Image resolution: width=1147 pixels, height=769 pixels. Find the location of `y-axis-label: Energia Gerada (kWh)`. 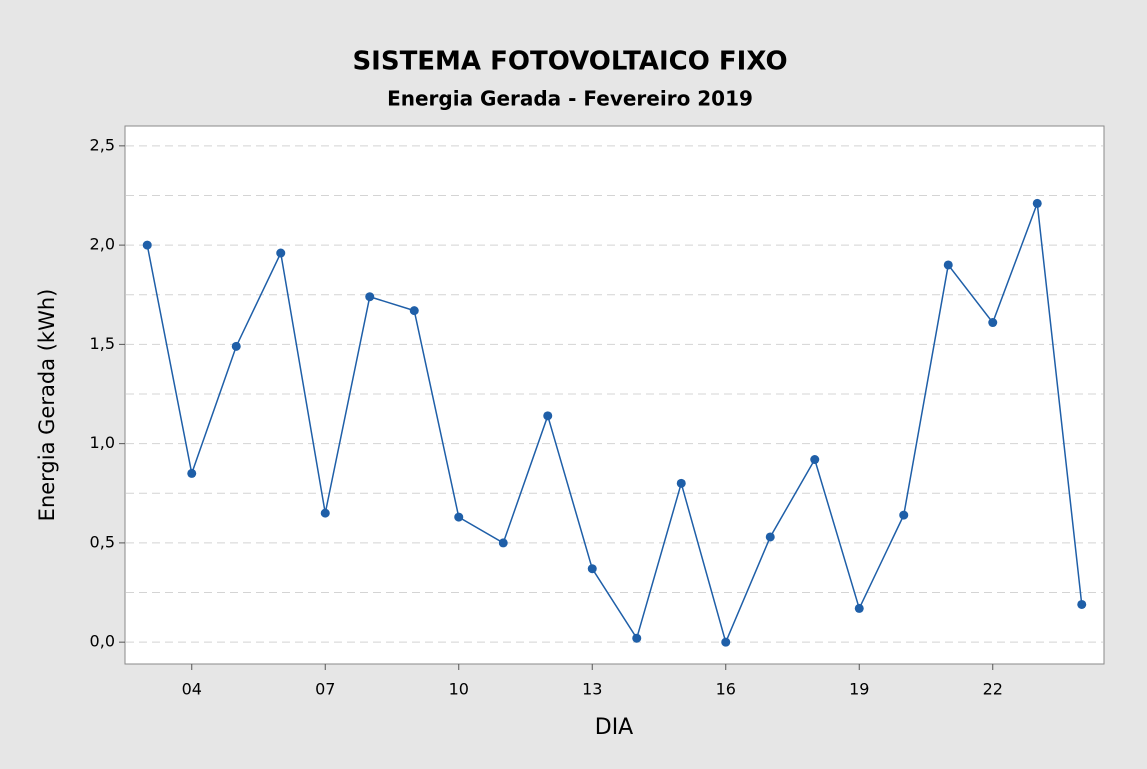

y-axis-label: Energia Gerada (kWh) is located at coordinates (47, 405).